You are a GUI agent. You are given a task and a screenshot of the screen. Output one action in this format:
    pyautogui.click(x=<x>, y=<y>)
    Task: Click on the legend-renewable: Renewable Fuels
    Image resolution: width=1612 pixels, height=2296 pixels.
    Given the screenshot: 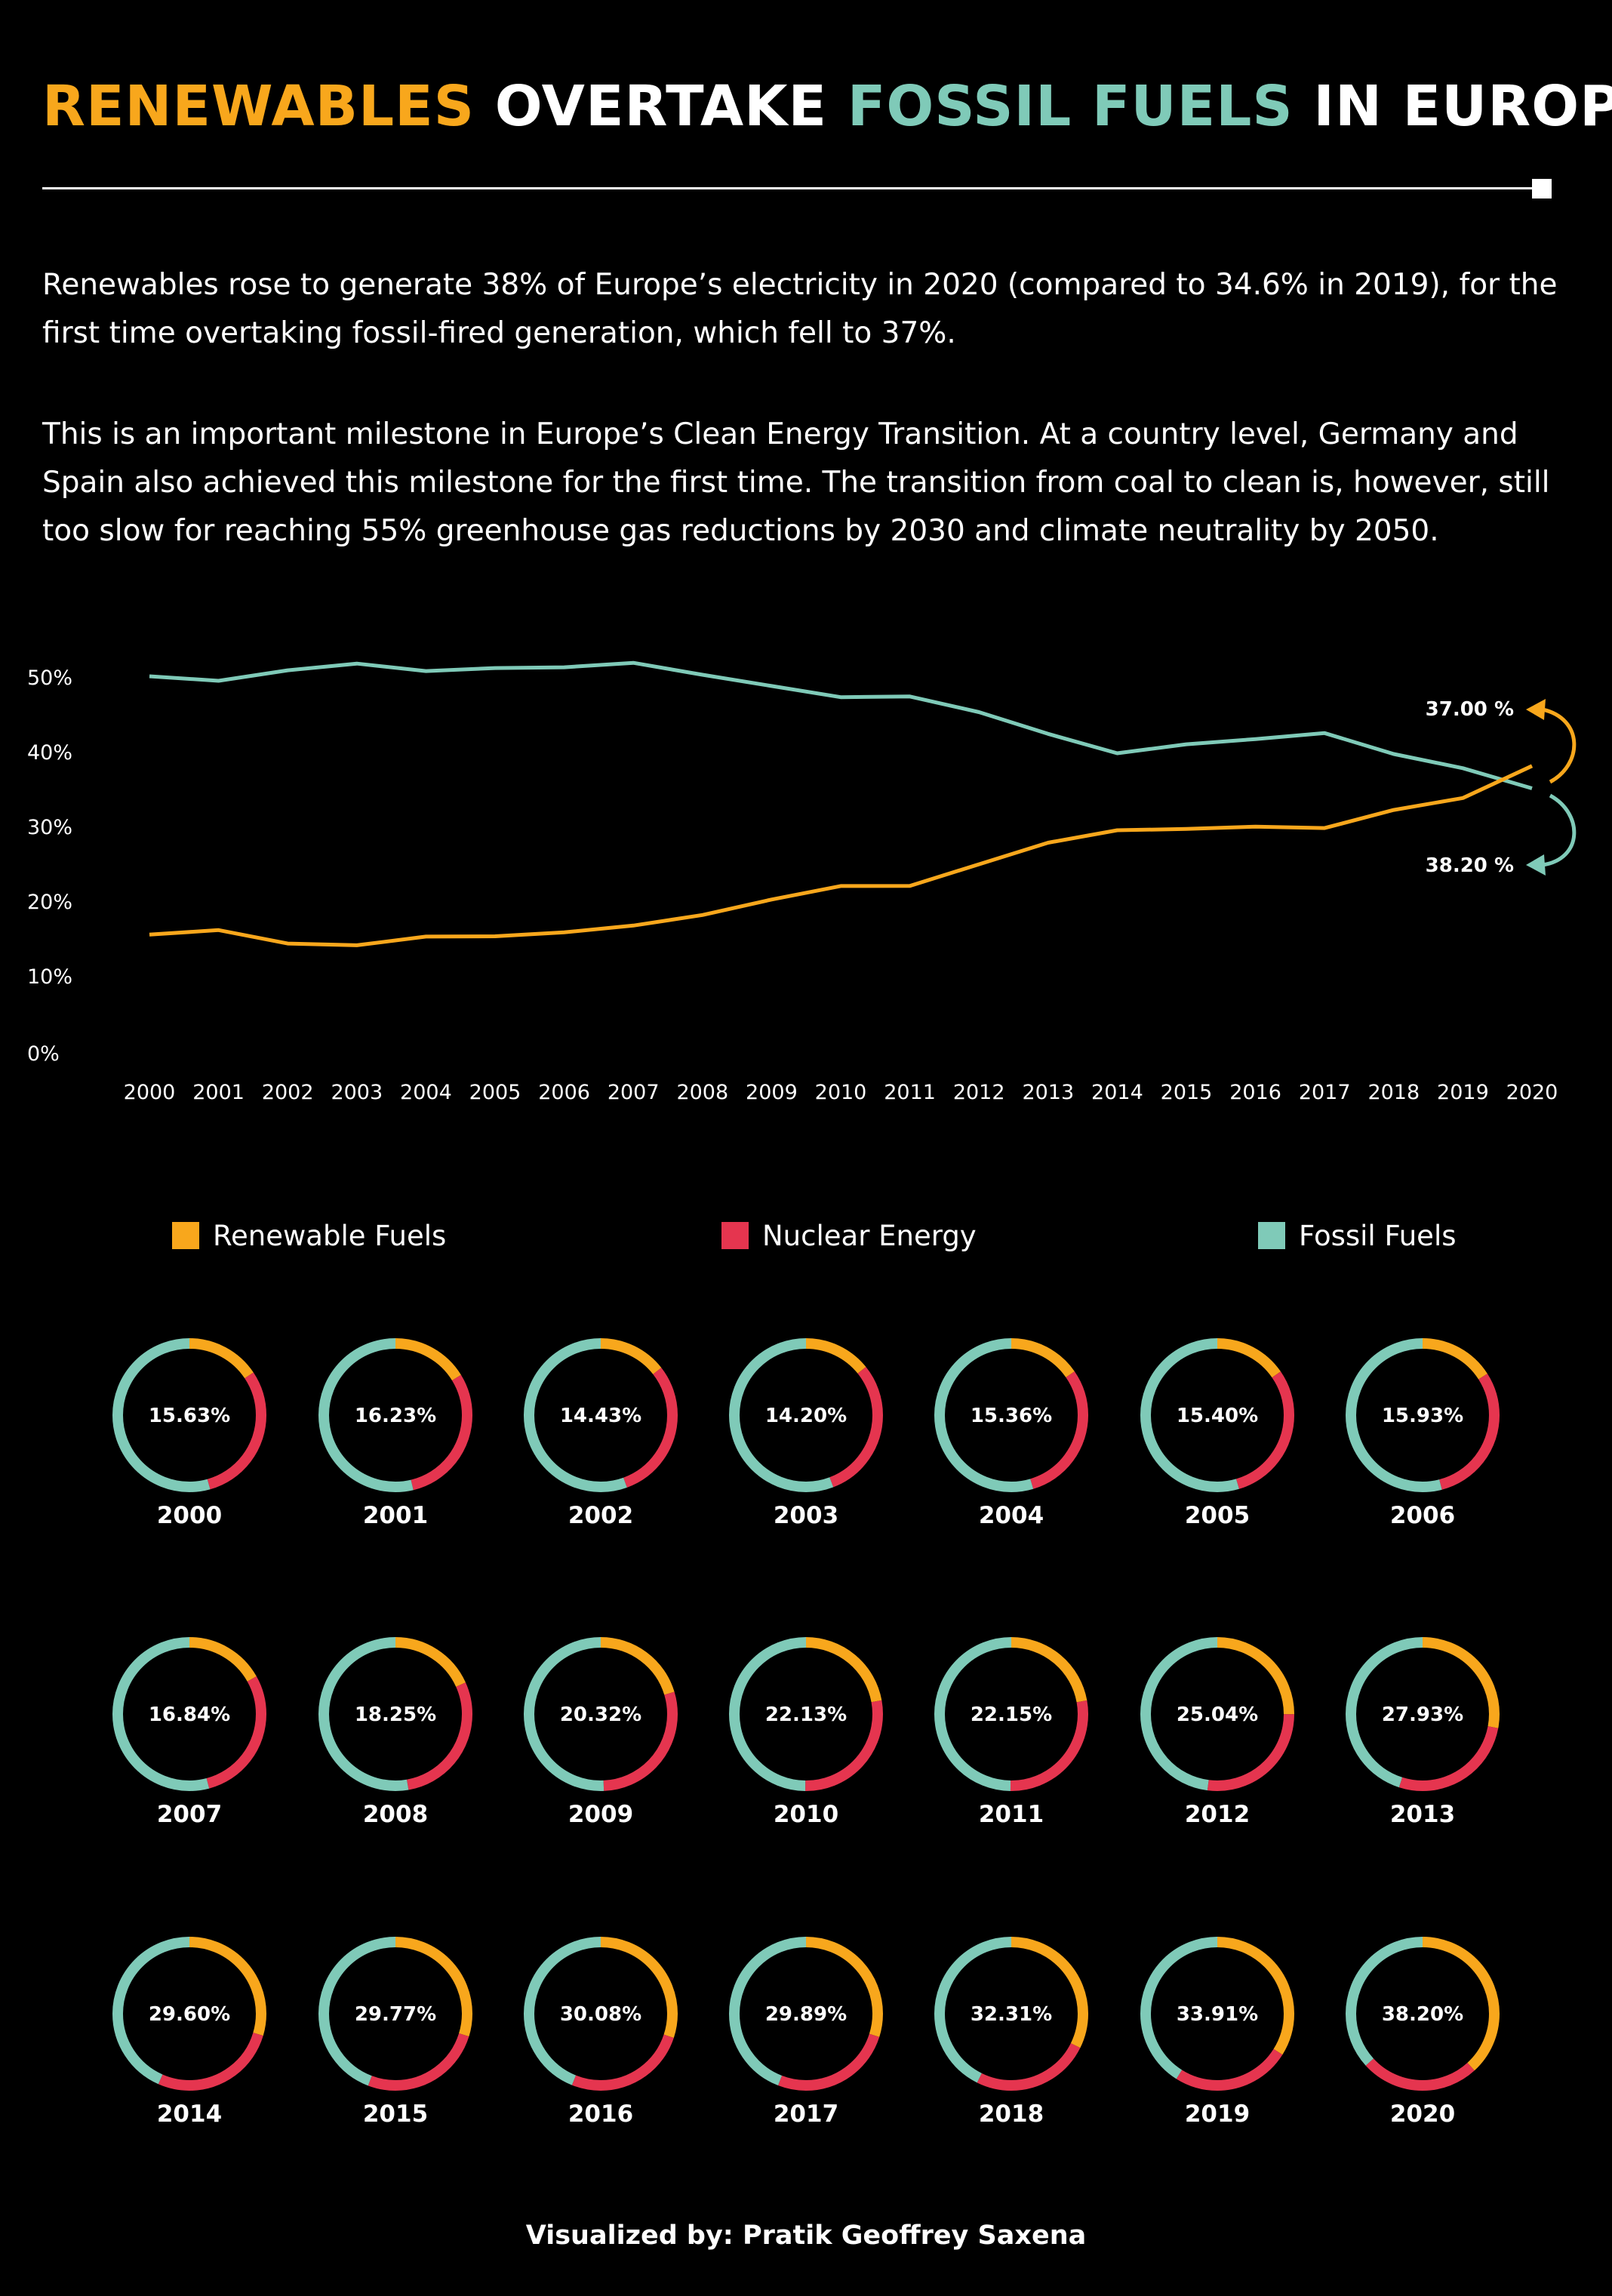 What is the action you would take?
    pyautogui.click(x=309, y=1235)
    